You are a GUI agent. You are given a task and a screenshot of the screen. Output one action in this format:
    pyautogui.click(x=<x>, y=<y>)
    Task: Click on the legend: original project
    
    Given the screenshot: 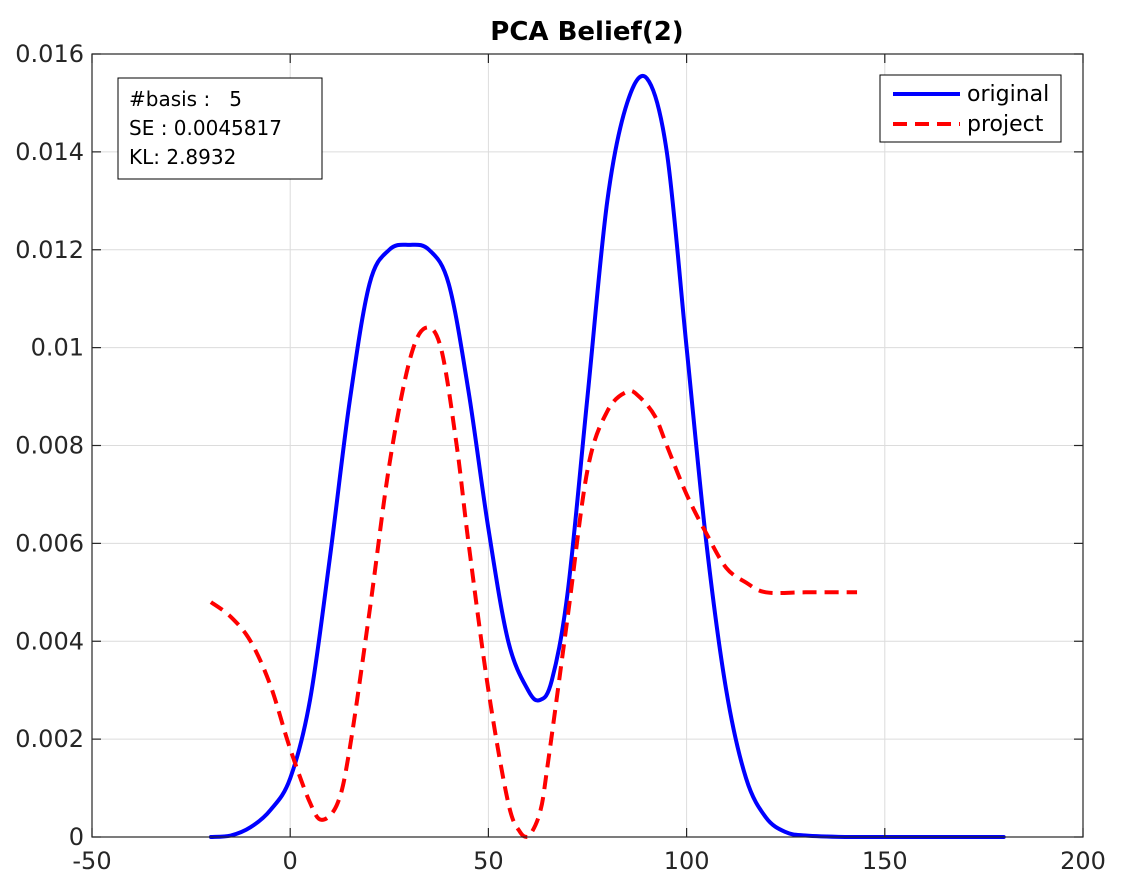 What is the action you would take?
    pyautogui.click(x=970, y=108)
    